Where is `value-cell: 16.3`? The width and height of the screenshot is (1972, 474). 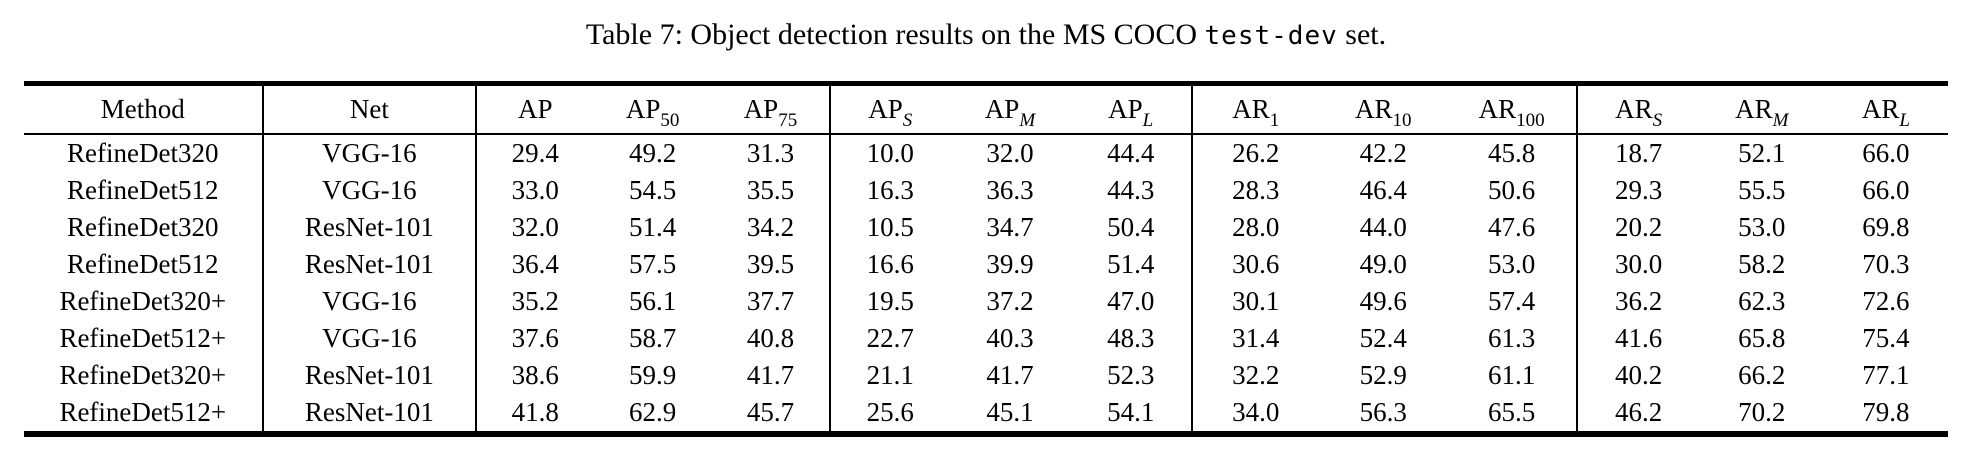 value-cell: 16.3 is located at coordinates (890, 190).